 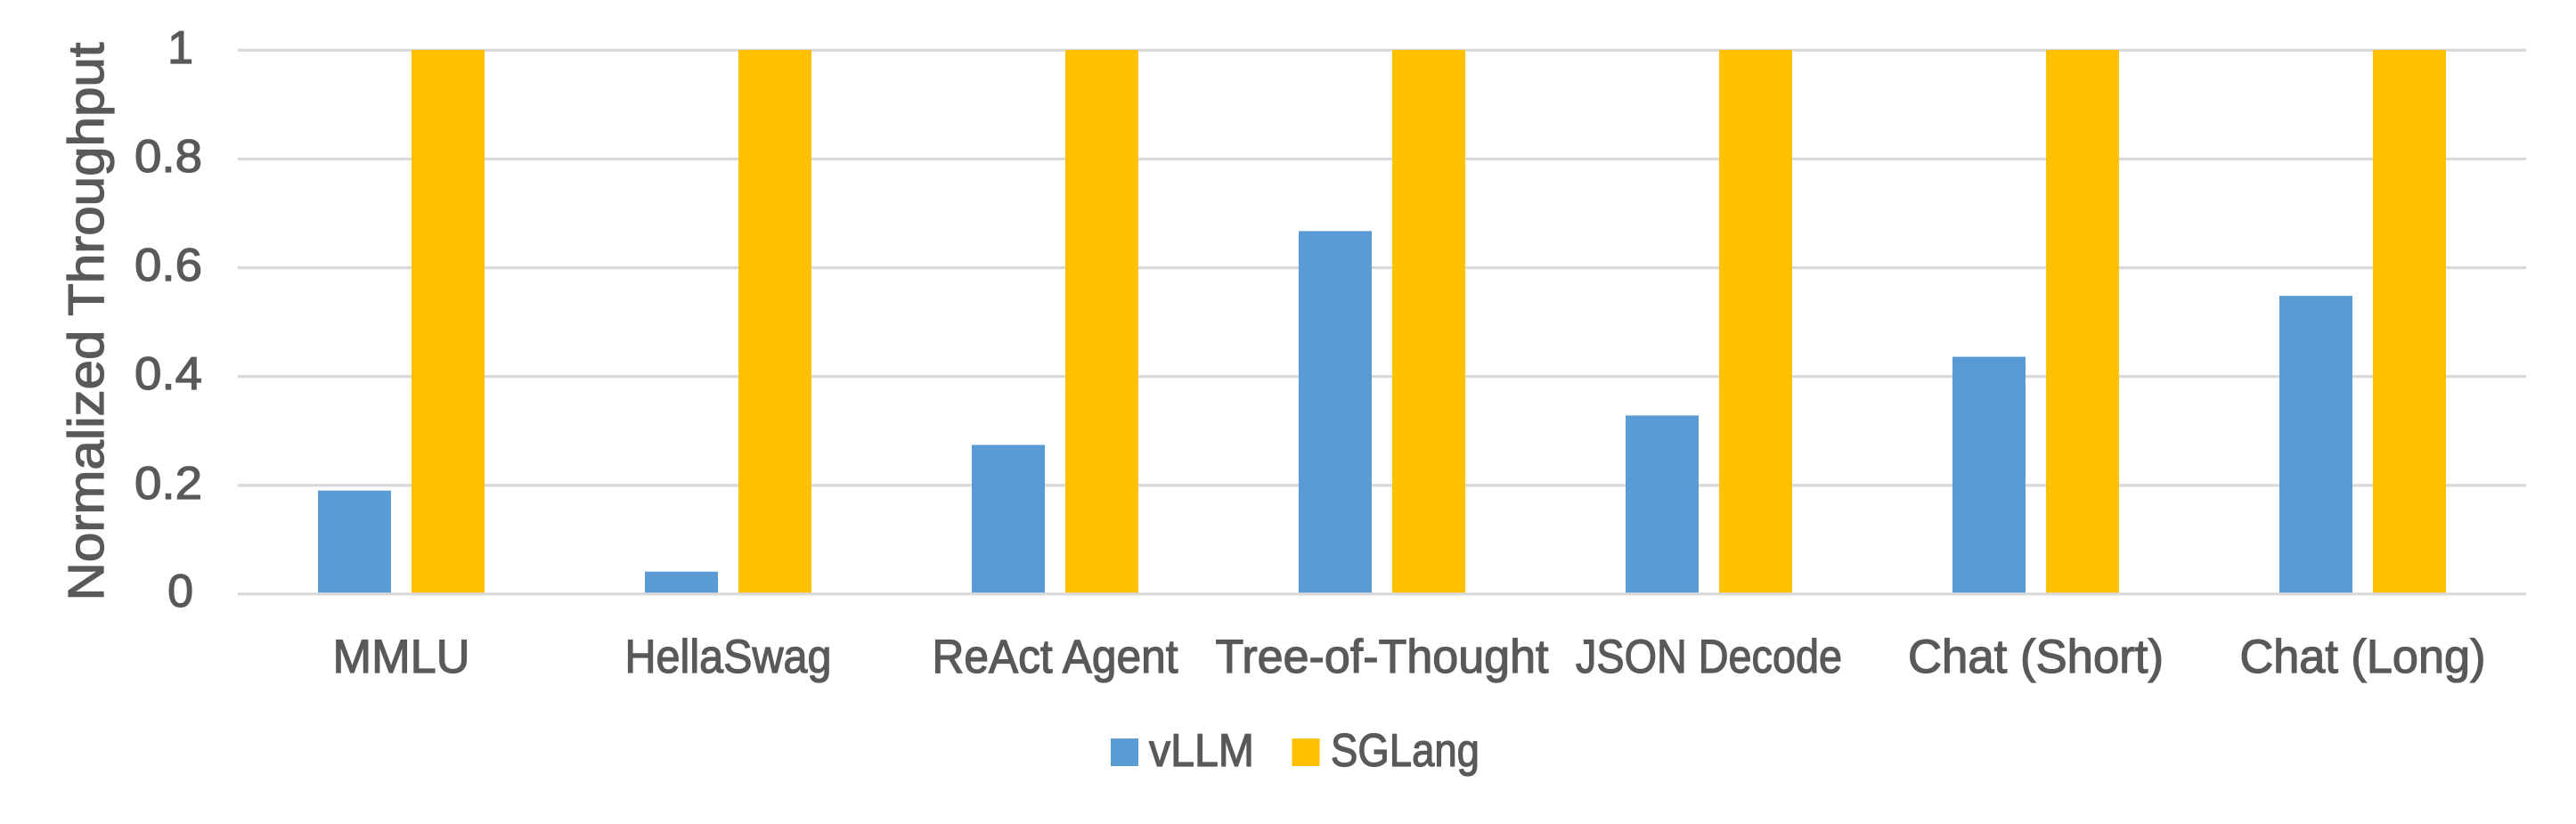 What do you see at coordinates (169, 157) in the screenshot?
I see `svg-text: 0.8` at bounding box center [169, 157].